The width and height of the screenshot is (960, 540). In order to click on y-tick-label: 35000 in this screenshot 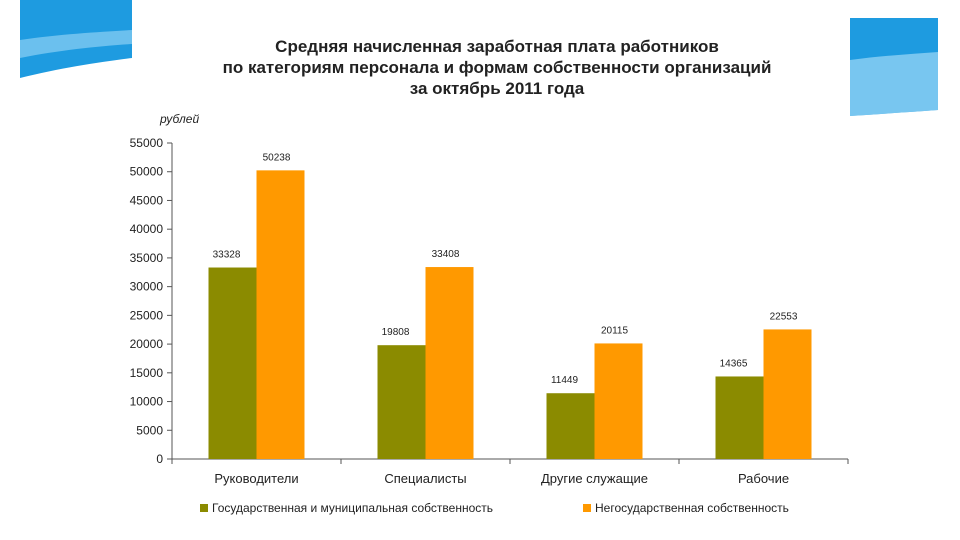, I will do `click(147, 258)`.